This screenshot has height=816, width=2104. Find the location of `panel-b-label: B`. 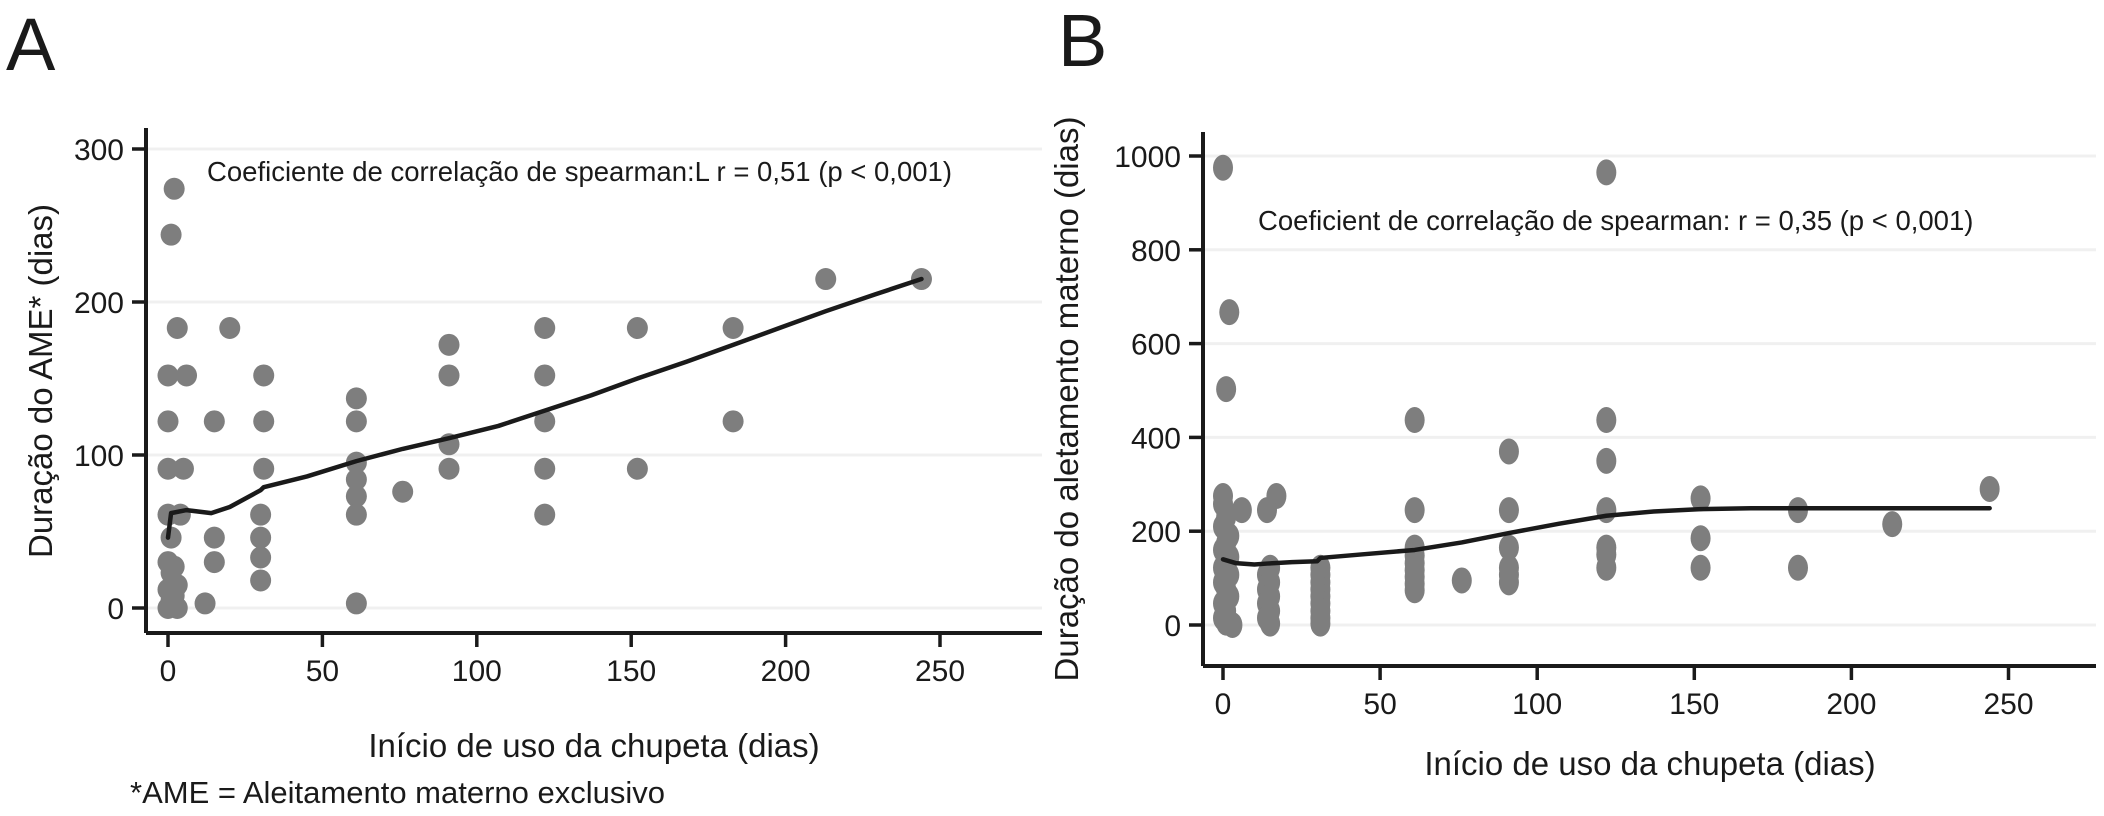

panel-b-label: B is located at coordinates (1082, 41).